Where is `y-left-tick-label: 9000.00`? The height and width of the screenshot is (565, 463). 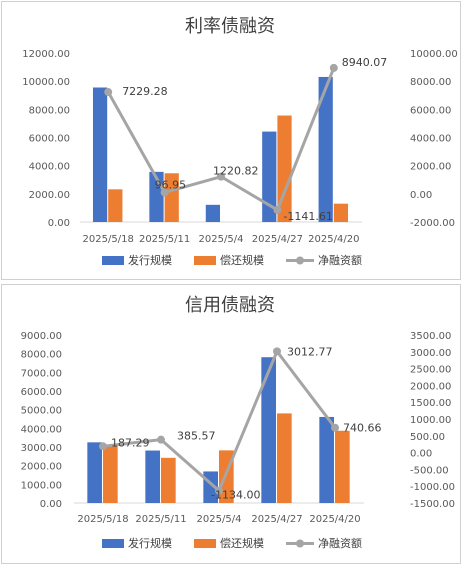
y-left-tick-label: 9000.00 is located at coordinates (41, 336).